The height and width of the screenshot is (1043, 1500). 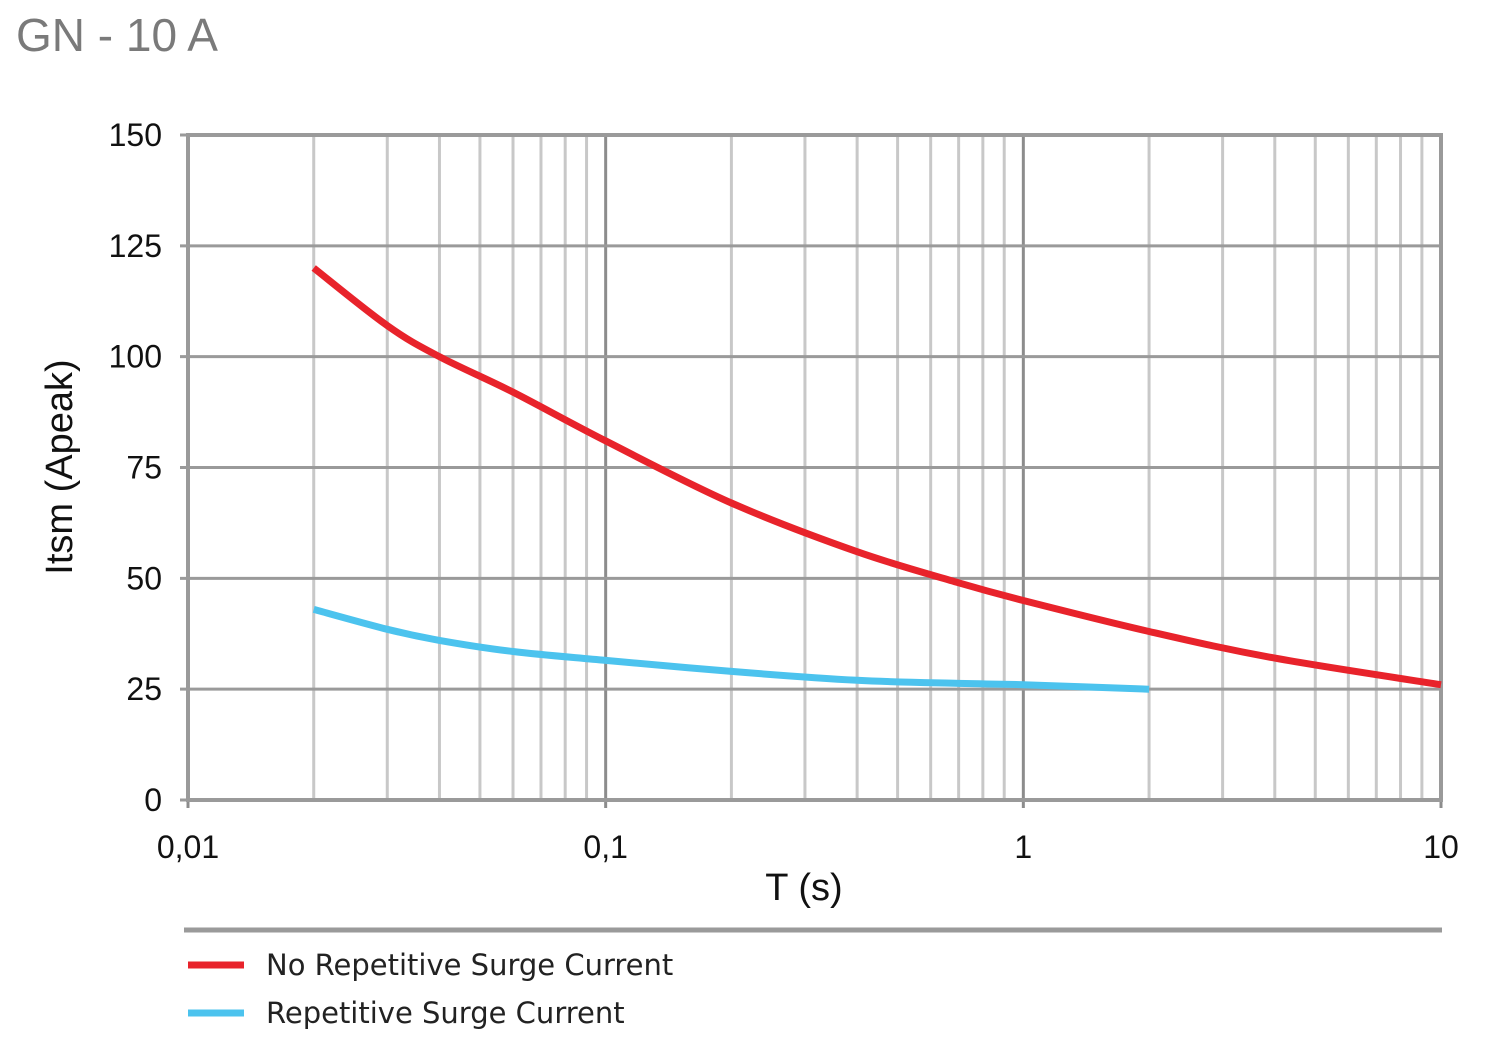 What do you see at coordinates (445, 1013) in the screenshot?
I see `legend-label-2: Repetitive Surge Current` at bounding box center [445, 1013].